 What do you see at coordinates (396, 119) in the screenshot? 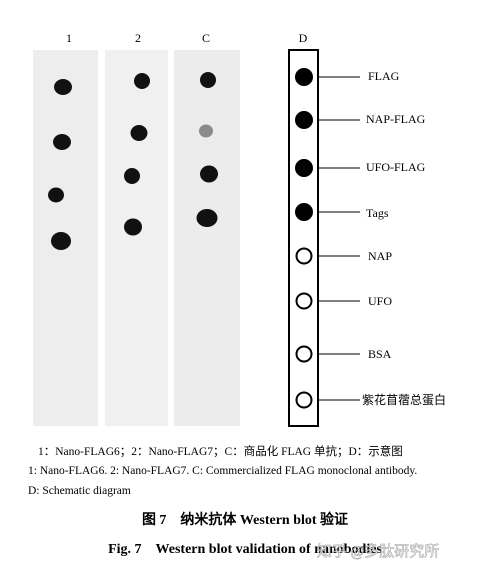
I see `legend-label: NAP-FLAG` at bounding box center [396, 119].